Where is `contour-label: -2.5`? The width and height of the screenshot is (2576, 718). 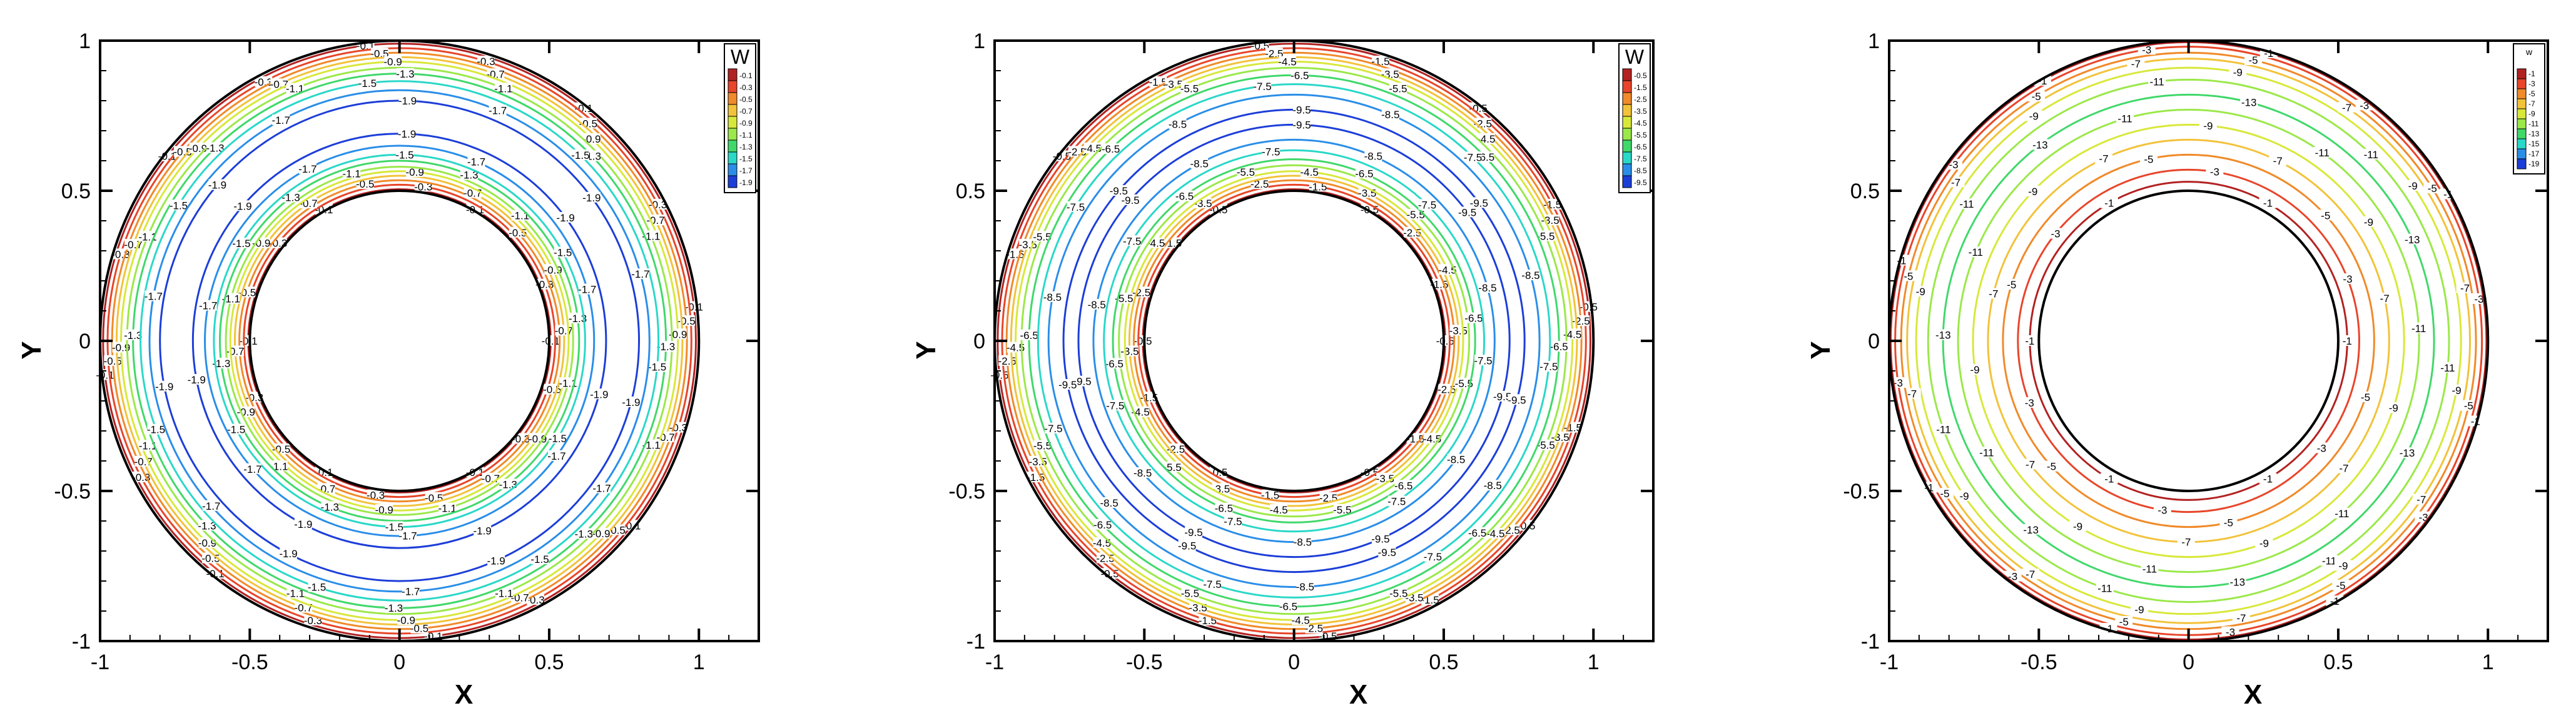
contour-label: -2.5 is located at coordinates (1314, 629).